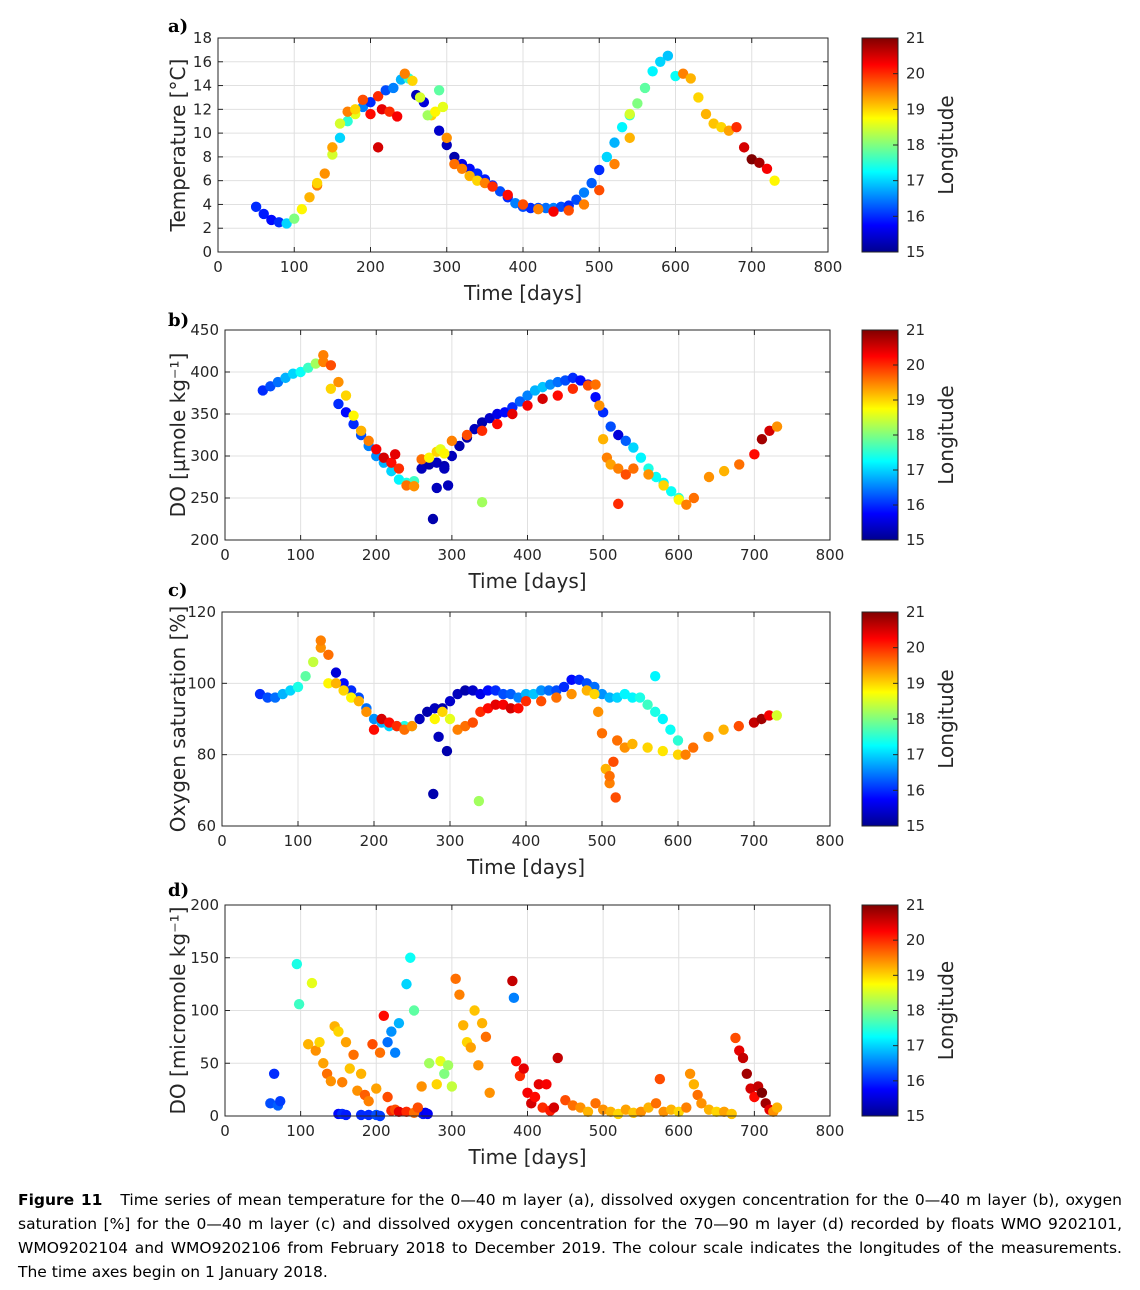 This screenshot has height=1290, width=1140. What do you see at coordinates (202, 86) in the screenshot?
I see `y-tick-label: 14` at bounding box center [202, 86].